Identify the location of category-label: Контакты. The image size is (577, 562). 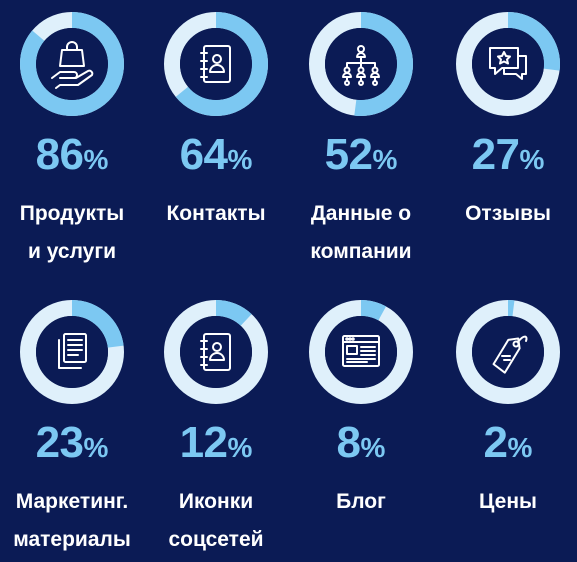
(216, 214).